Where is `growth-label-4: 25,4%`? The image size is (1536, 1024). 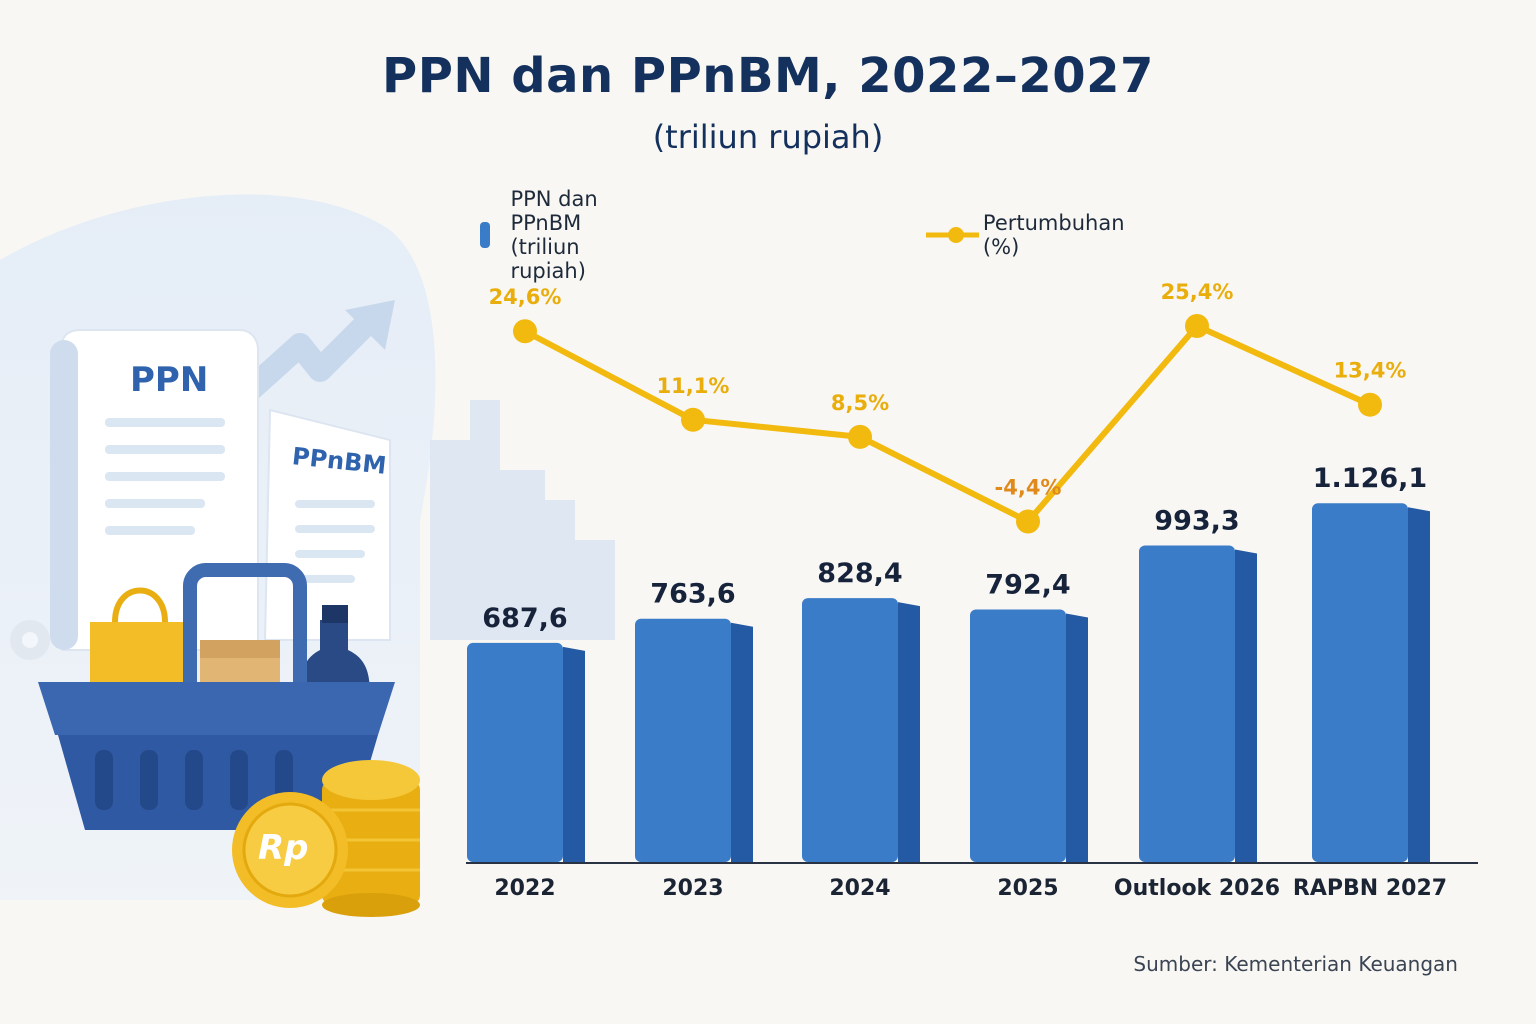 growth-label-4: 25,4% is located at coordinates (1197, 292).